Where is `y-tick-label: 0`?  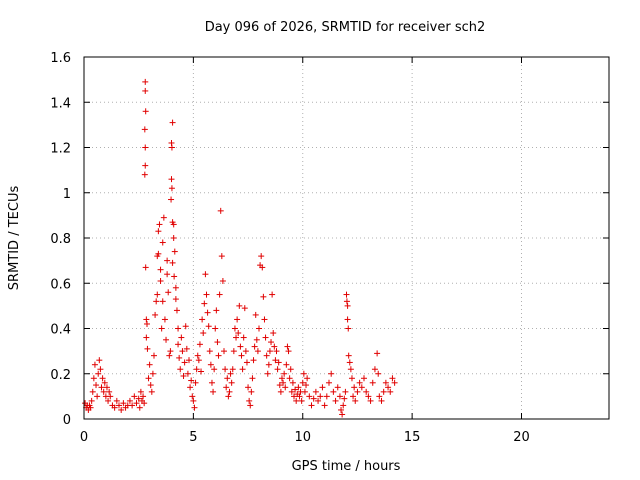
y-tick-label: 0 is located at coordinates (67, 420).